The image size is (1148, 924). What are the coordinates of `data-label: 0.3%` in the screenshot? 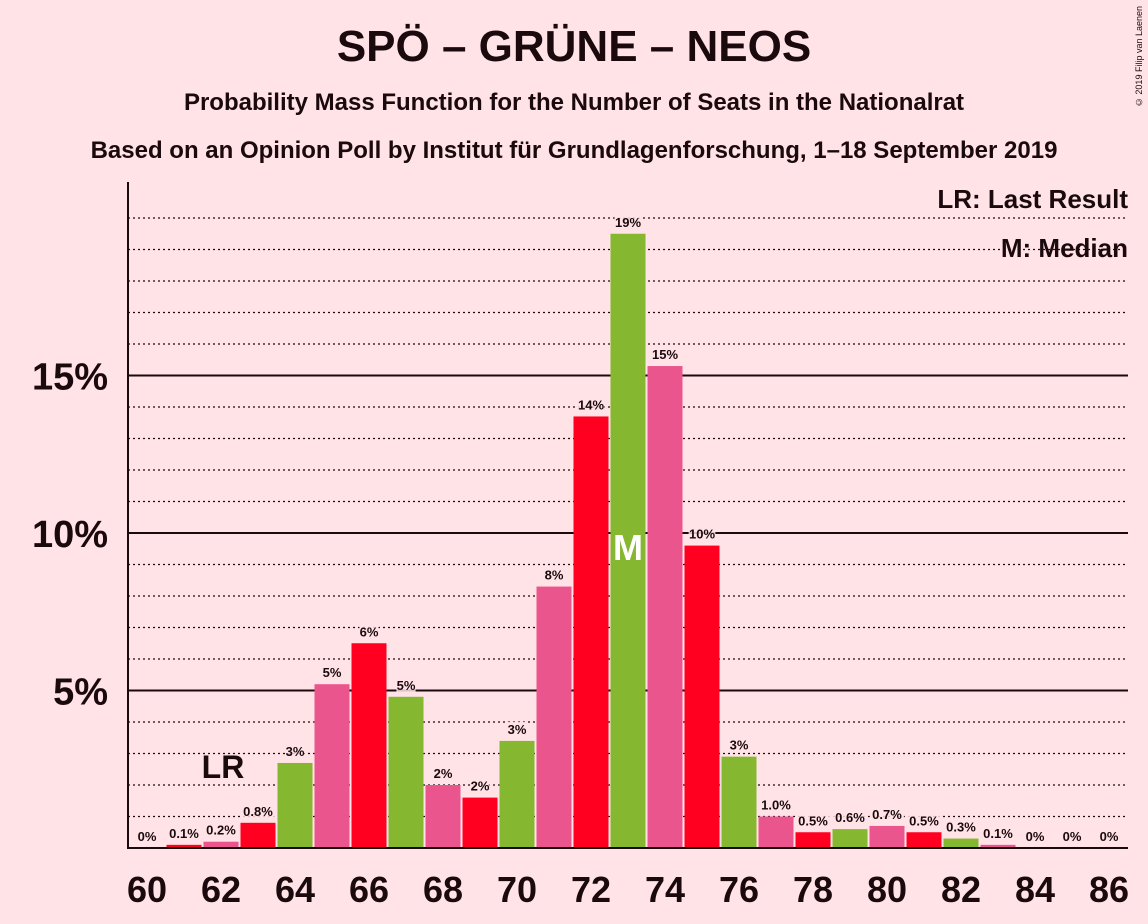 It's located at (961, 827).